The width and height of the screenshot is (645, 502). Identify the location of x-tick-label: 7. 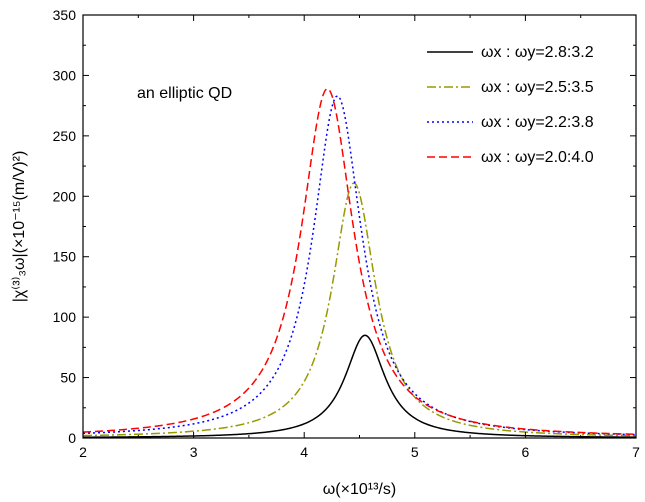
(636, 452).